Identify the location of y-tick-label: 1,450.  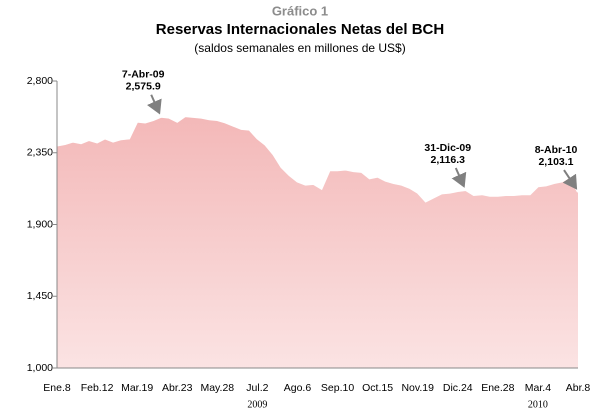
(40, 296).